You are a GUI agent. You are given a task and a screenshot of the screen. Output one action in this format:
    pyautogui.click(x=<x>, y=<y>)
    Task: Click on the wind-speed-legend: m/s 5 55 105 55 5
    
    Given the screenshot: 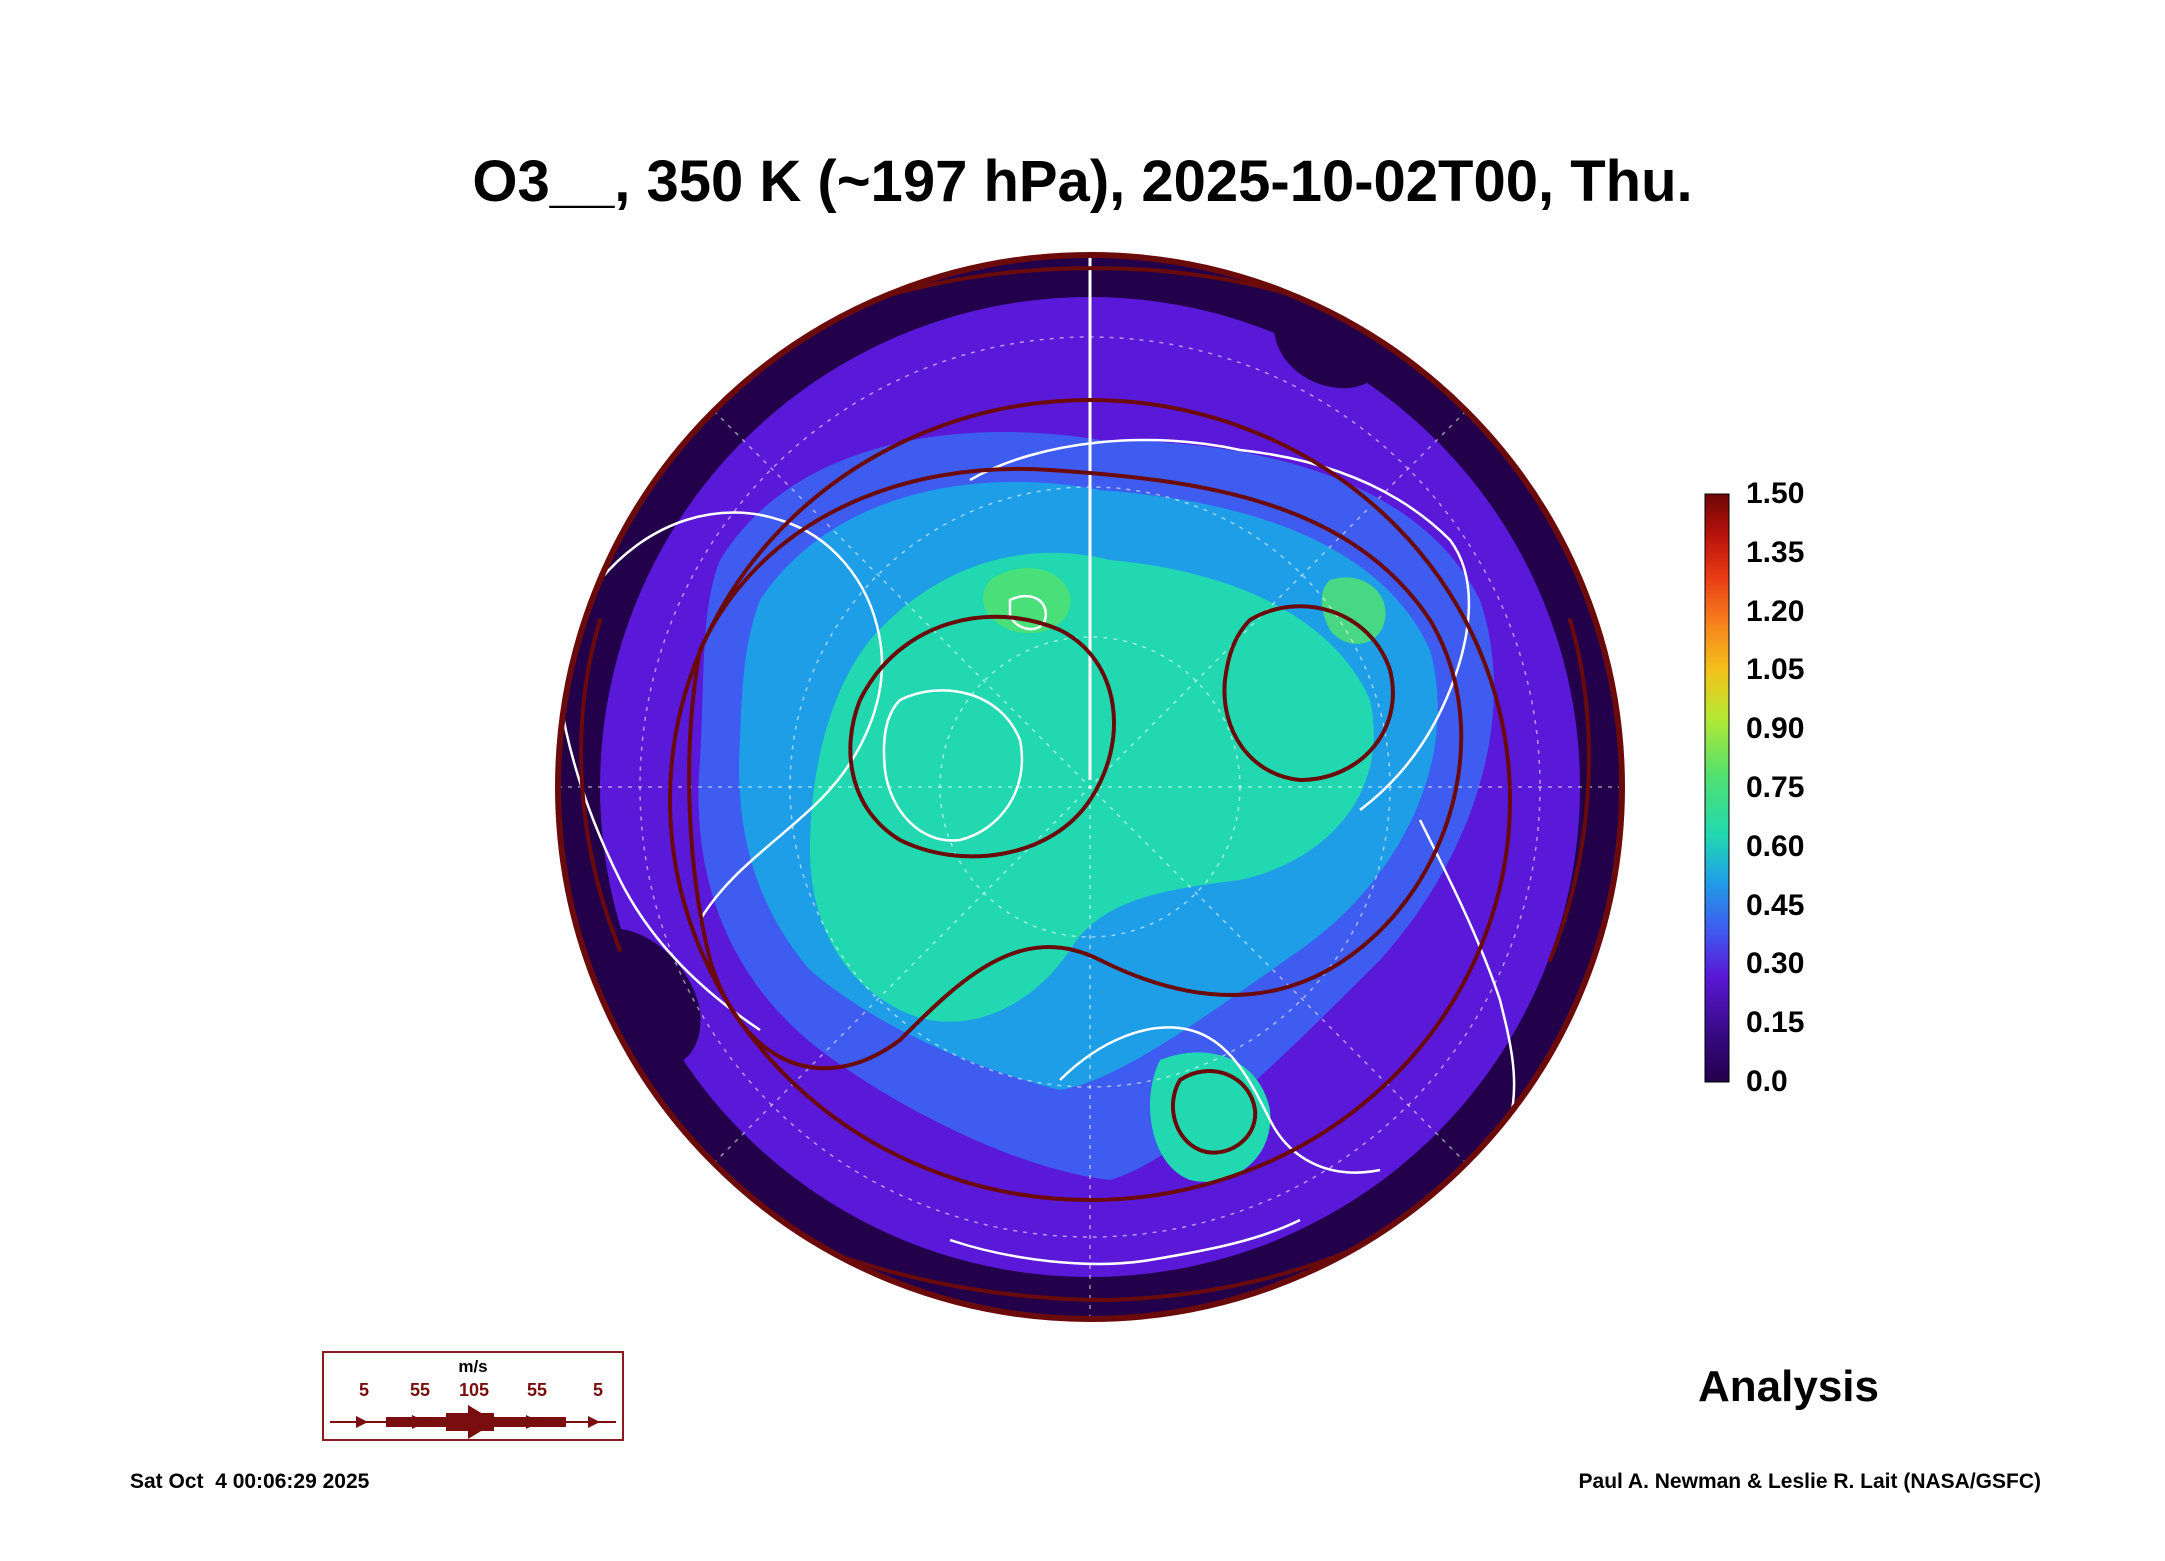 What is the action you would take?
    pyautogui.click(x=473, y=1396)
    